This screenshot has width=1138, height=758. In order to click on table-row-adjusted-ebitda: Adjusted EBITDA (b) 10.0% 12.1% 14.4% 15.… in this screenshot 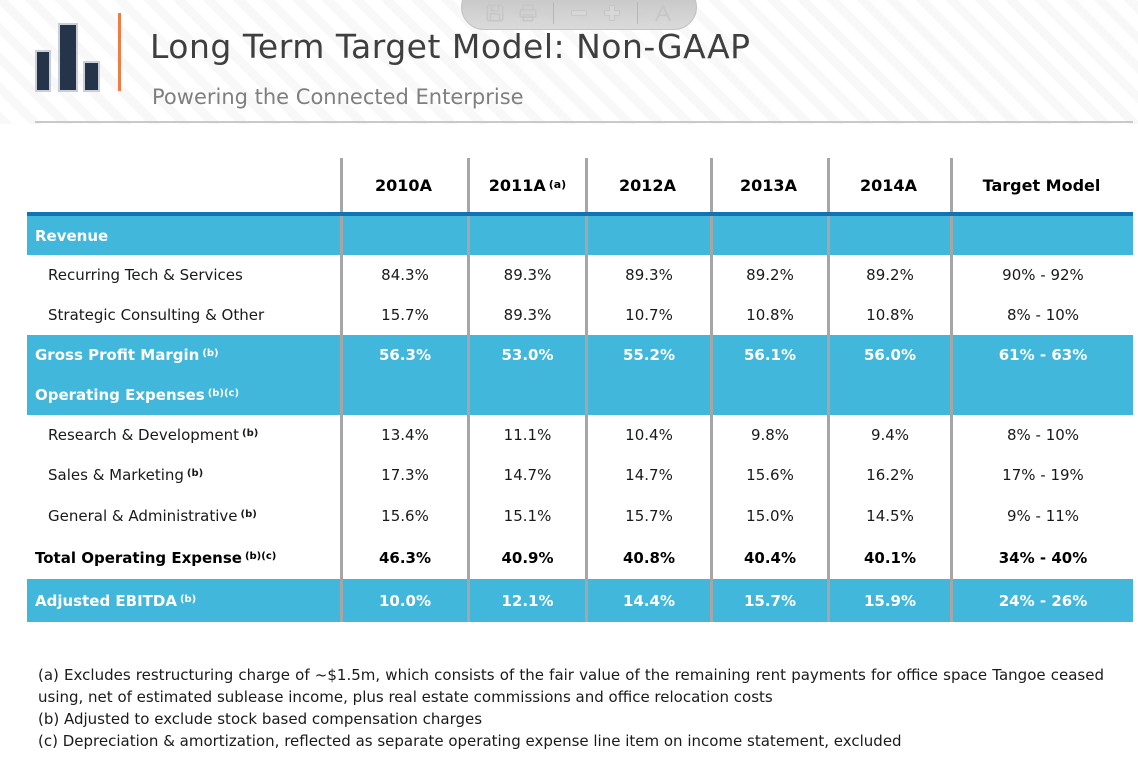, I will do `click(580, 600)`.